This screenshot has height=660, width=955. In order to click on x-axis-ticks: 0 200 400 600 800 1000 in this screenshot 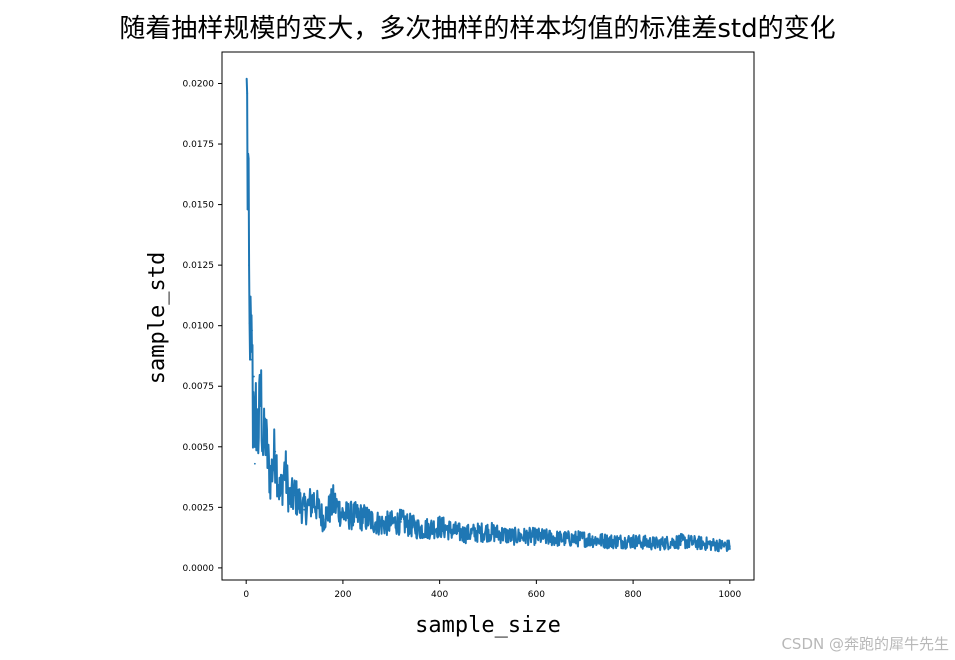, I will do `click(492, 590)`.